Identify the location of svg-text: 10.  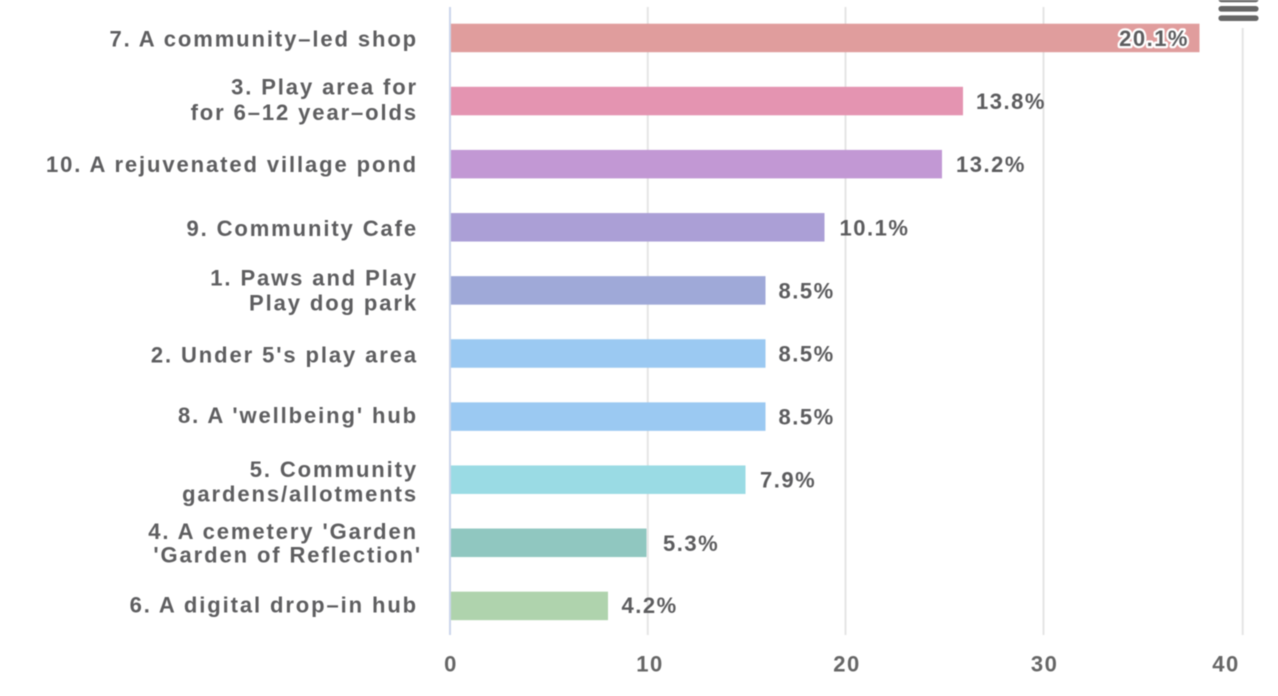
(649, 664).